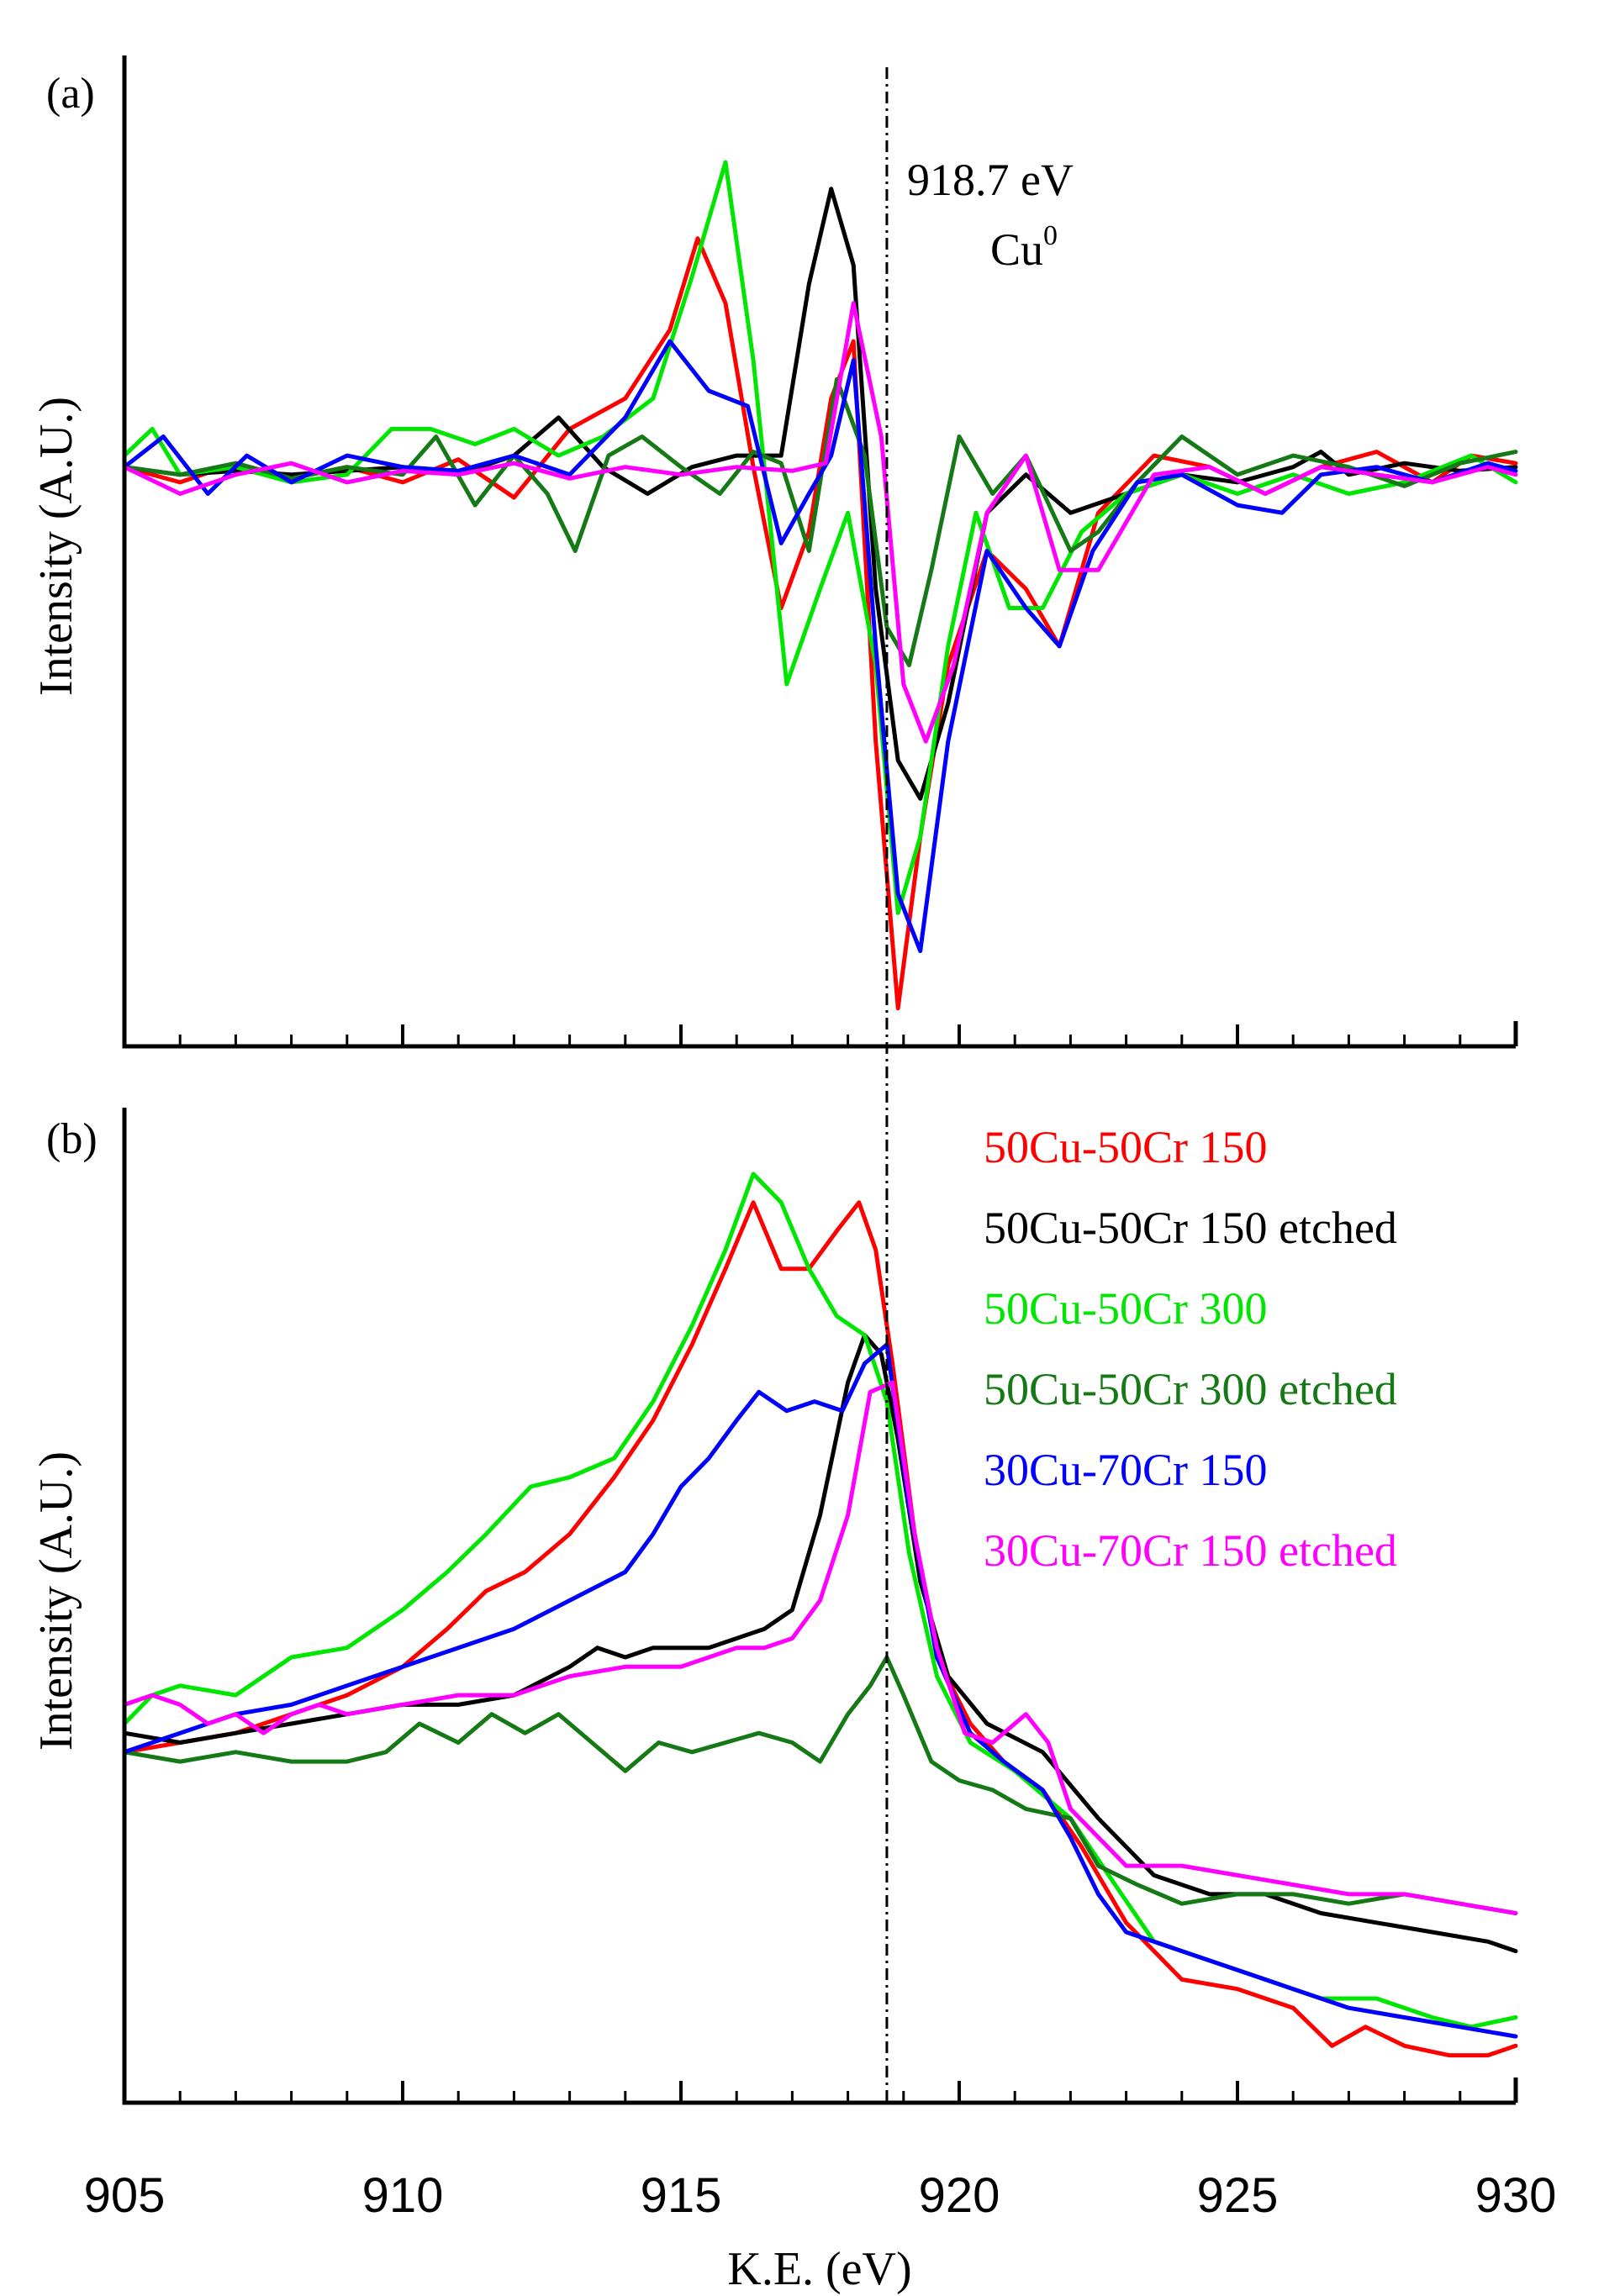 The height and width of the screenshot is (2296, 1604). Describe the element at coordinates (72, 1139) in the screenshot. I see `panel-b-label: (b)` at that location.